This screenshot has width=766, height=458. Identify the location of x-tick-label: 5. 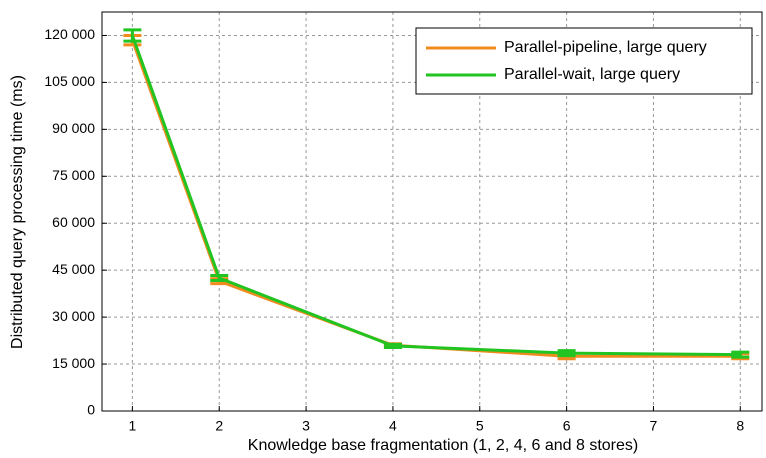
(480, 426).